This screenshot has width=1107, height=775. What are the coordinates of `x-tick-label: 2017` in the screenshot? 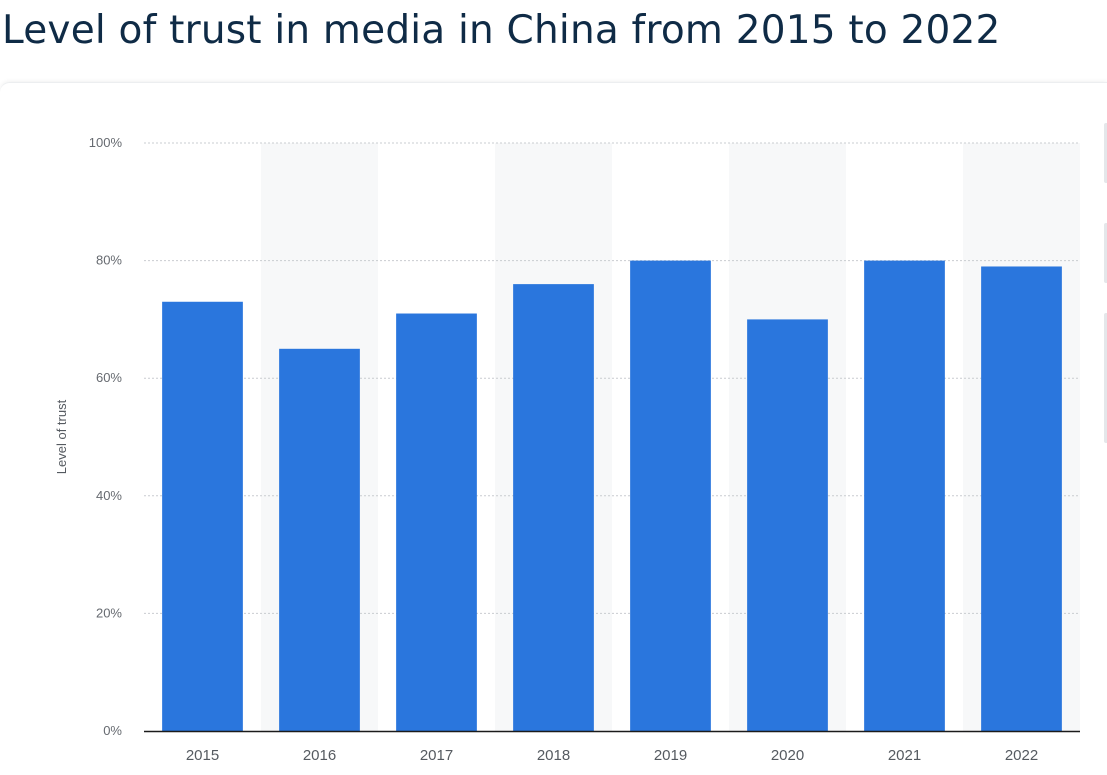 It's located at (436, 755).